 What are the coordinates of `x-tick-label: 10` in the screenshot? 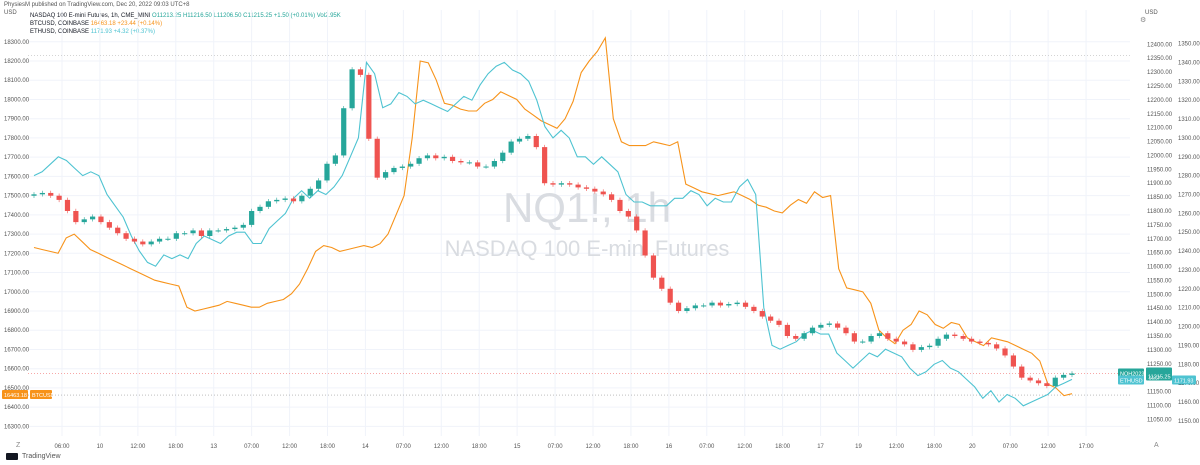 It's located at (100, 447).